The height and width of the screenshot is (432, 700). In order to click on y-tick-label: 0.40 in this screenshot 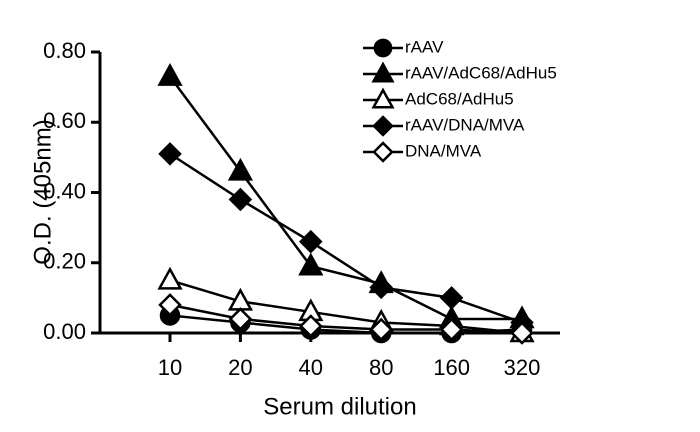, I will do `click(64, 190)`.